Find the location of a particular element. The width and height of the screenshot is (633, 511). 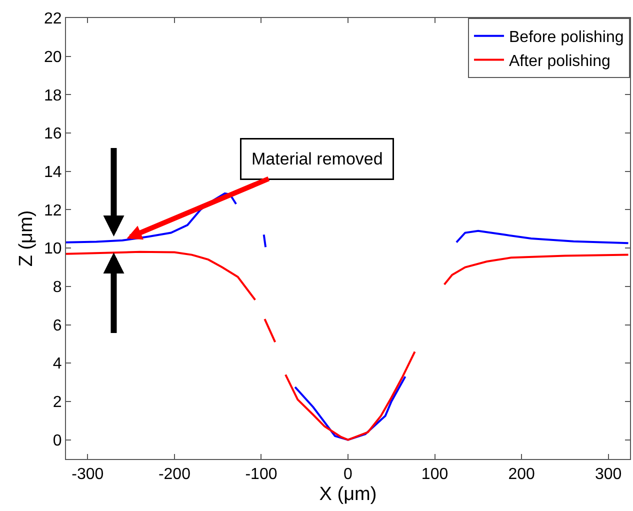

y-tick-label: 2 is located at coordinates (57, 403).